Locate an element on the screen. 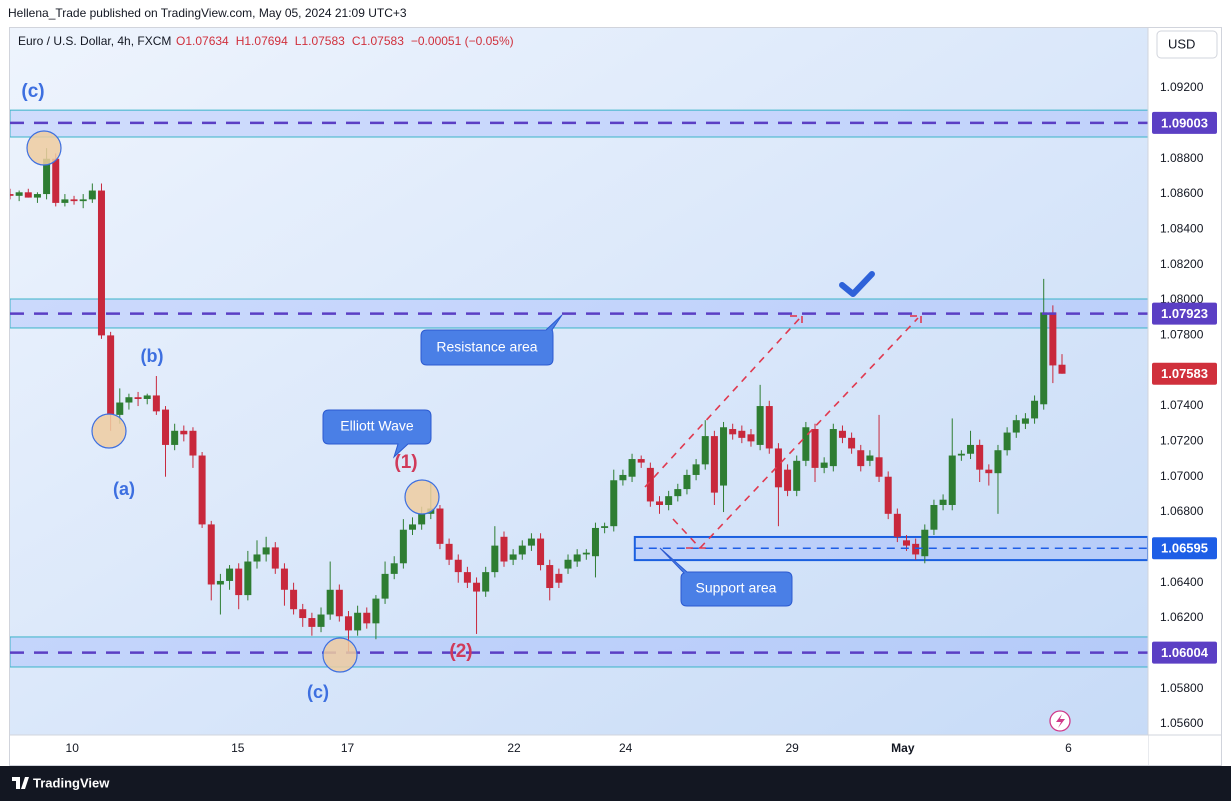 This screenshot has height=801, width=1231. annotation: (c) is located at coordinates (318, 692).